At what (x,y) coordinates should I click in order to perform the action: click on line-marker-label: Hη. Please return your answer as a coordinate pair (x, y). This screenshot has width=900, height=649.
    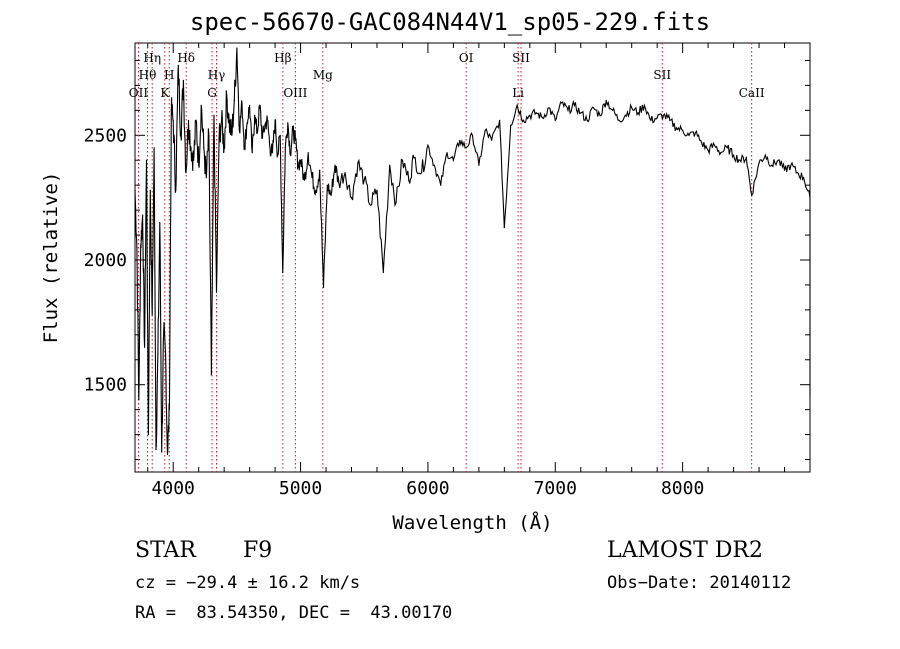
    Looking at the image, I should click on (152, 58).